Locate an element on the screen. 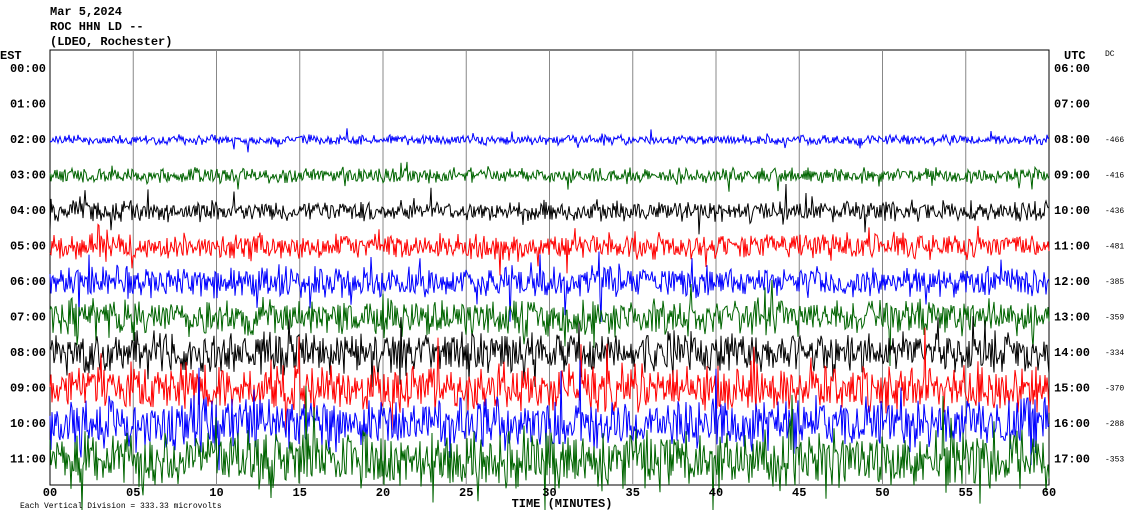 This screenshot has width=1130, height=519. est-label: 07:00 is located at coordinates (28, 318).